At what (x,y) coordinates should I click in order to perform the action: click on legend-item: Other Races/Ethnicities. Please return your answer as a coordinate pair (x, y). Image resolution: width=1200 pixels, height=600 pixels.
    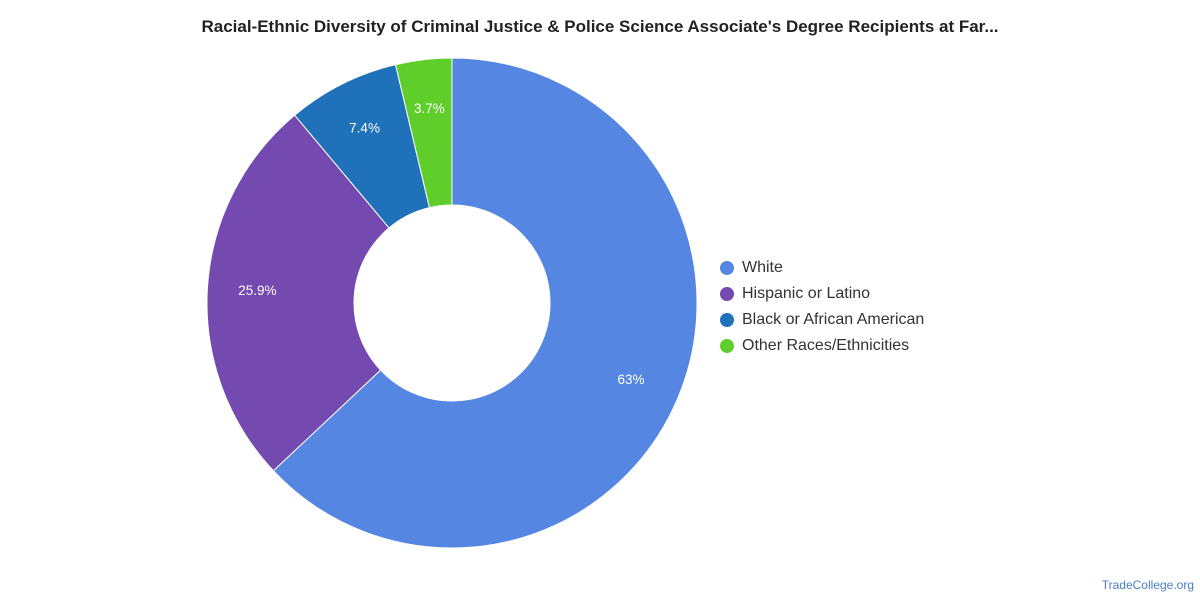
    Looking at the image, I should click on (822, 346).